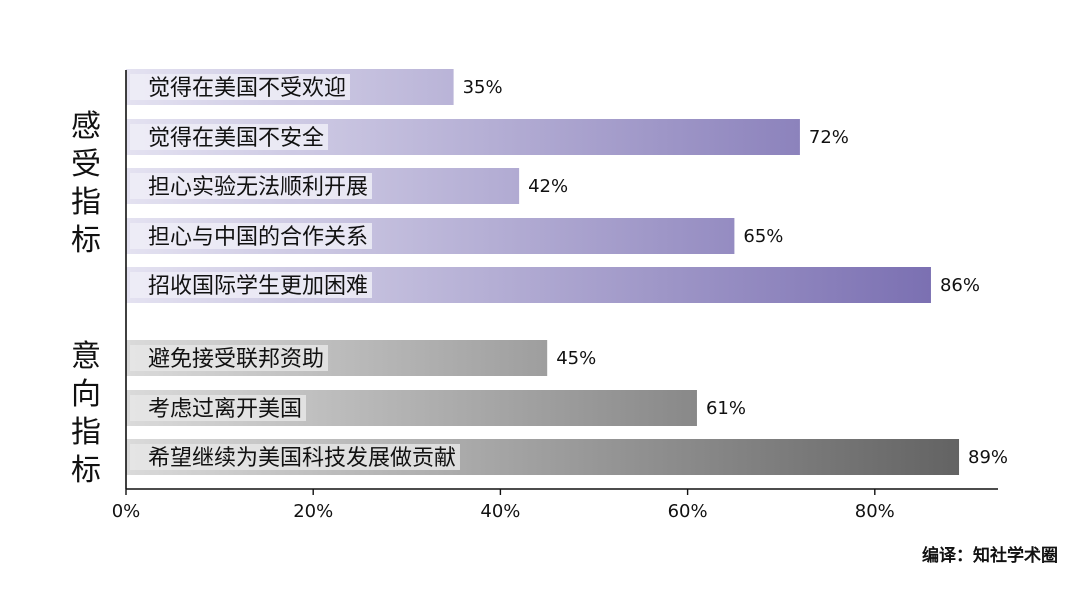 This screenshot has height=589, width=1080. What do you see at coordinates (990, 556) in the screenshot?
I see `credit-text: 编译：知社学术圈` at bounding box center [990, 556].